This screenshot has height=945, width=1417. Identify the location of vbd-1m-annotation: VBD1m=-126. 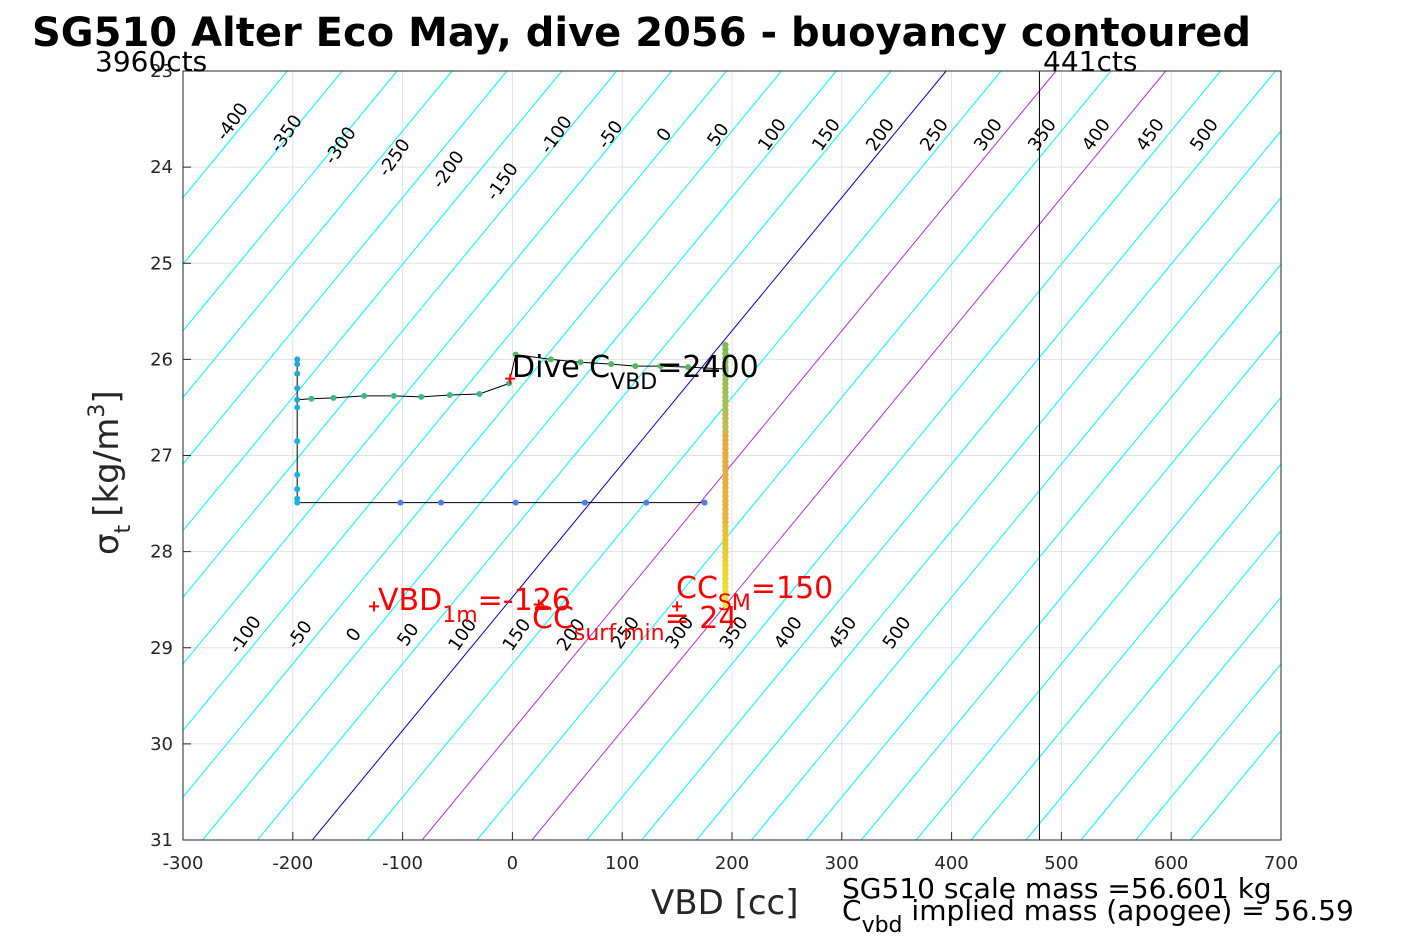
(474, 605).